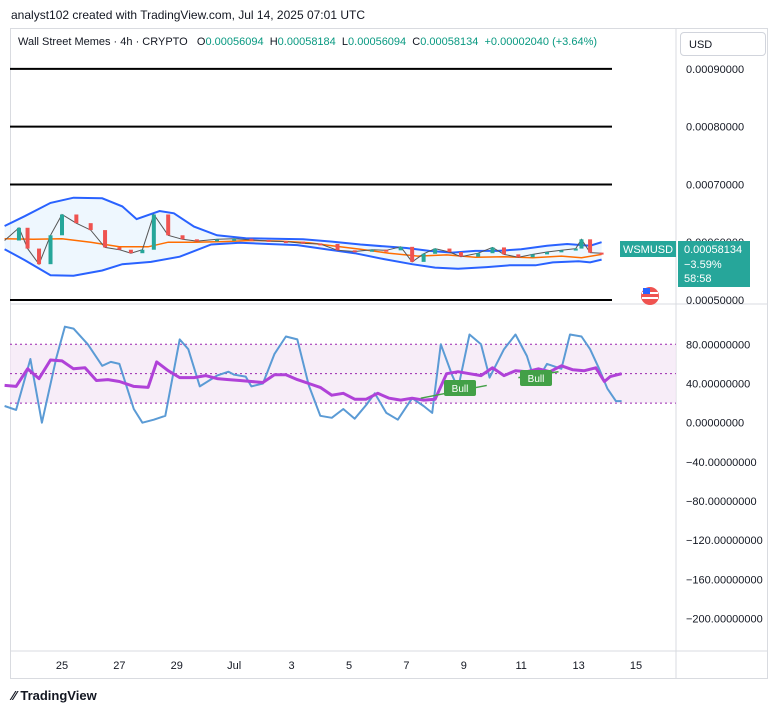 Image resolution: width=781 pixels, height=714 pixels. Describe the element at coordinates (648, 250) in the screenshot. I see `price-tag-symbol: WSMUSD` at that location.